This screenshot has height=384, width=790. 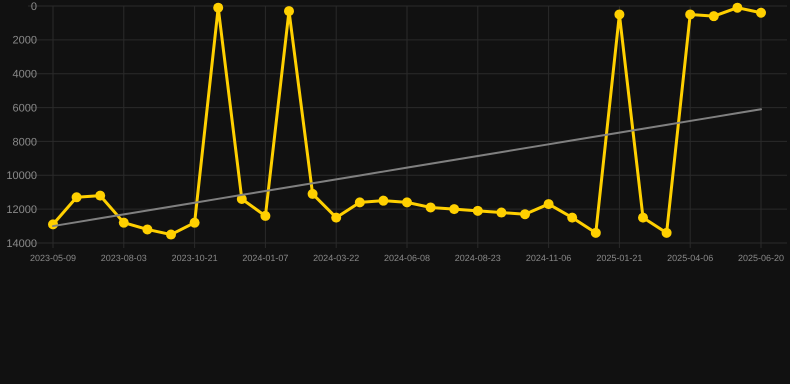 What do you see at coordinates (477, 258) in the screenshot?
I see `x-tick-label: 2024-08-23` at bounding box center [477, 258].